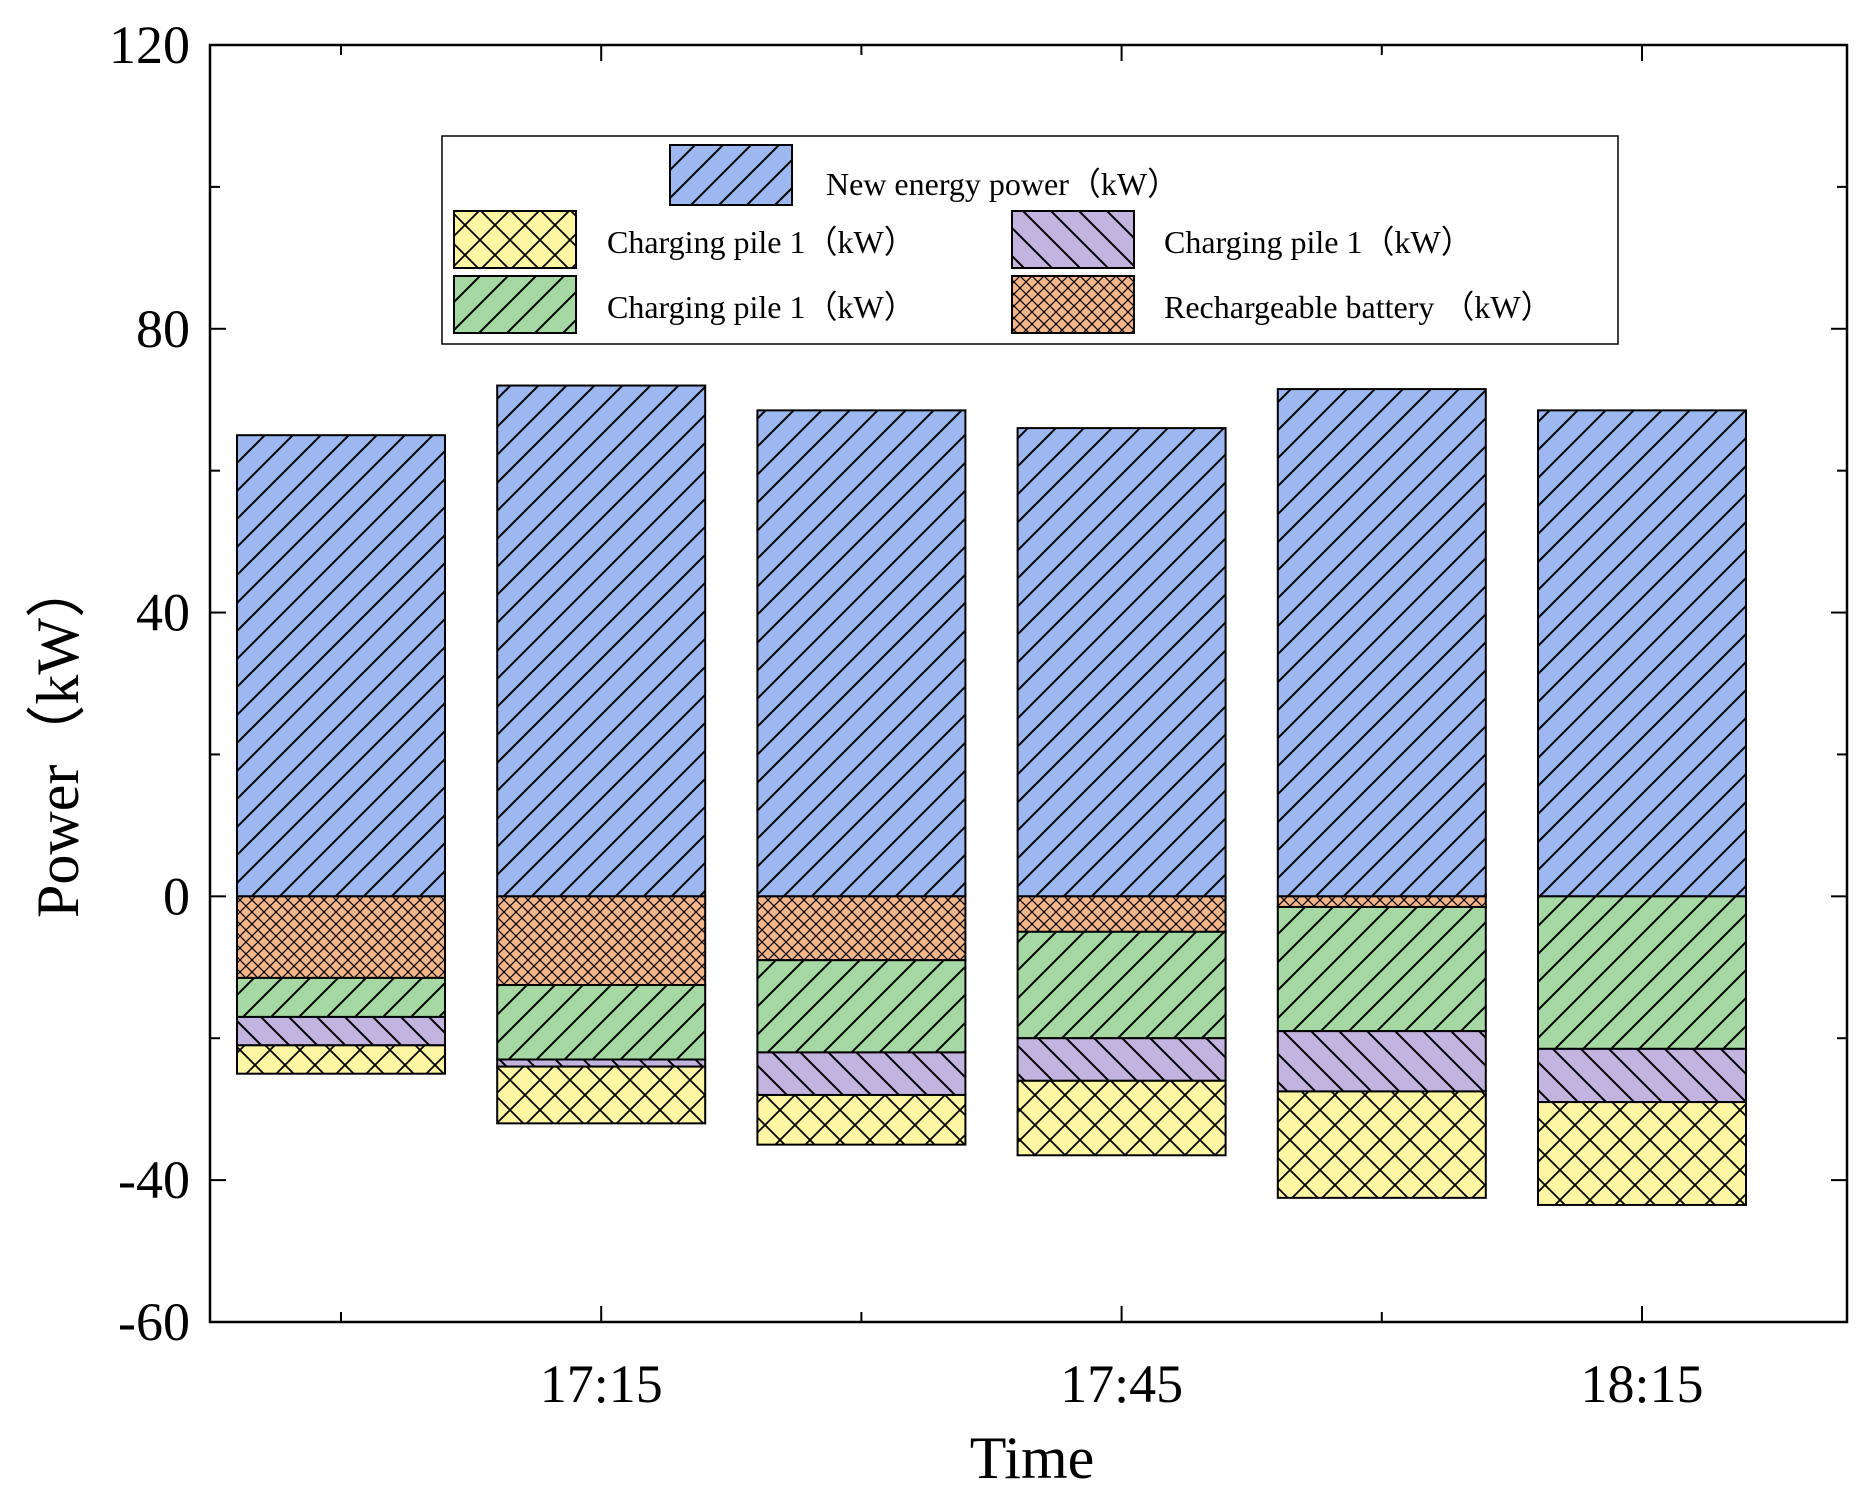 Image resolution: width=1871 pixels, height=1500 pixels. What do you see at coordinates (761, 307) in the screenshot?
I see `legend-label-pile-green: Charging pile 1（kW）` at bounding box center [761, 307].